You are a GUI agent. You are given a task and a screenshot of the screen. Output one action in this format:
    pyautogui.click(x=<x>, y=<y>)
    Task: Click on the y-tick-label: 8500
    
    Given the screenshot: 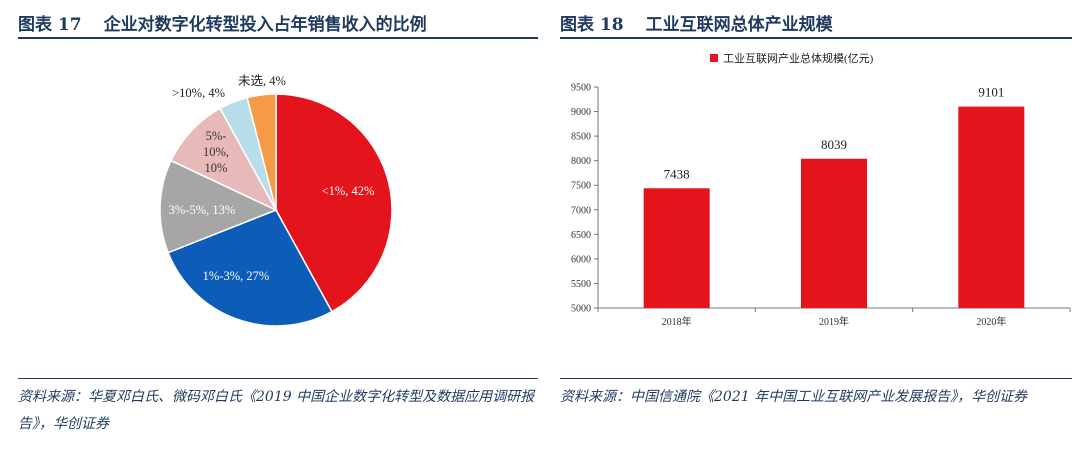 What is the action you would take?
    pyautogui.click(x=581, y=137)
    